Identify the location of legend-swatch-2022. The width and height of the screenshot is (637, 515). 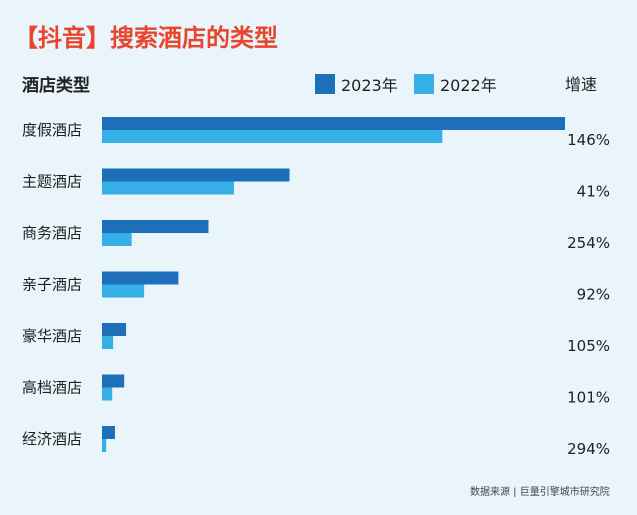
(424, 84).